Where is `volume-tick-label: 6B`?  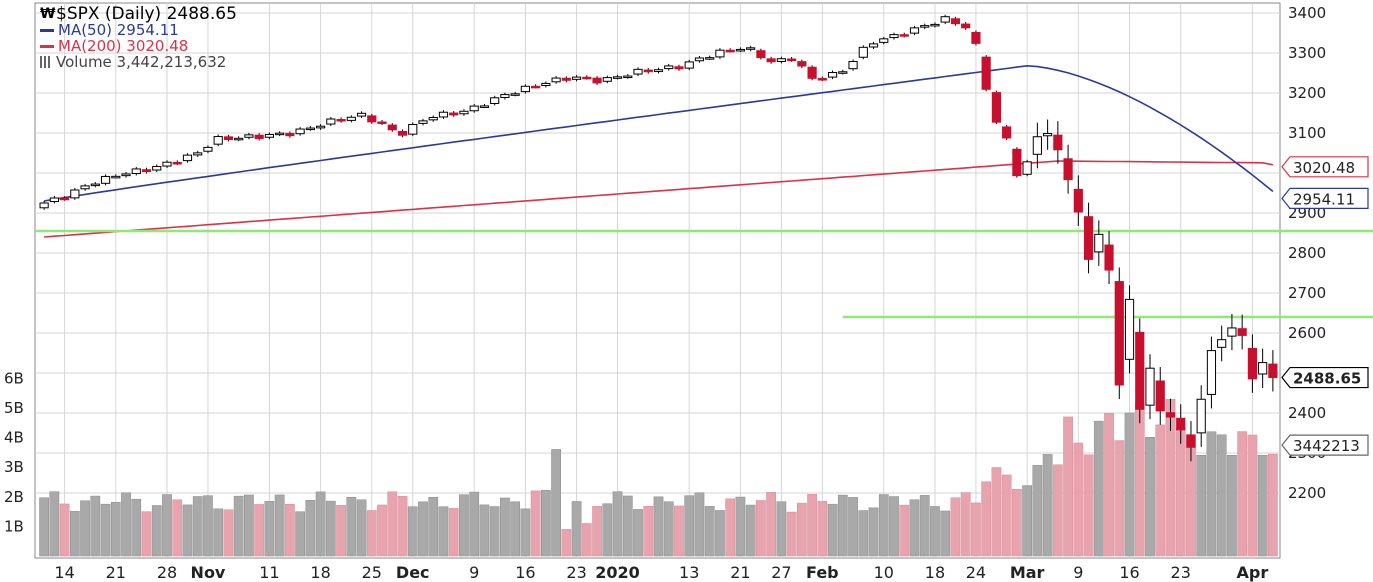 volume-tick-label: 6B is located at coordinates (14, 378).